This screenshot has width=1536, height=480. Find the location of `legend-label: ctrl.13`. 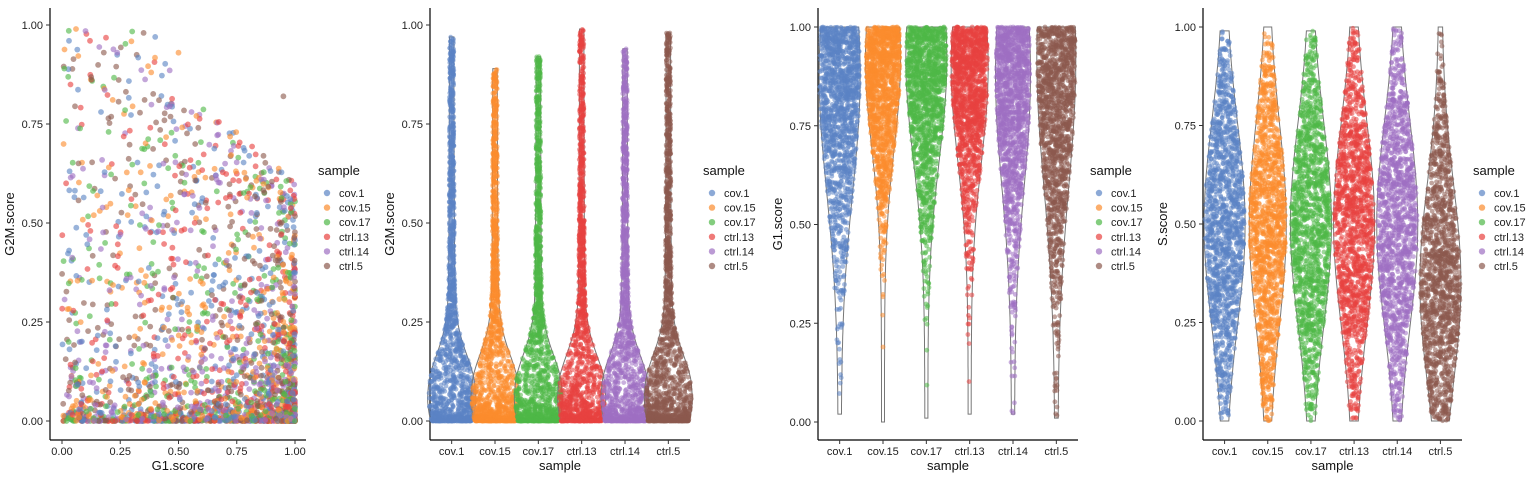

legend-label: ctrl.13 is located at coordinates (354, 238).